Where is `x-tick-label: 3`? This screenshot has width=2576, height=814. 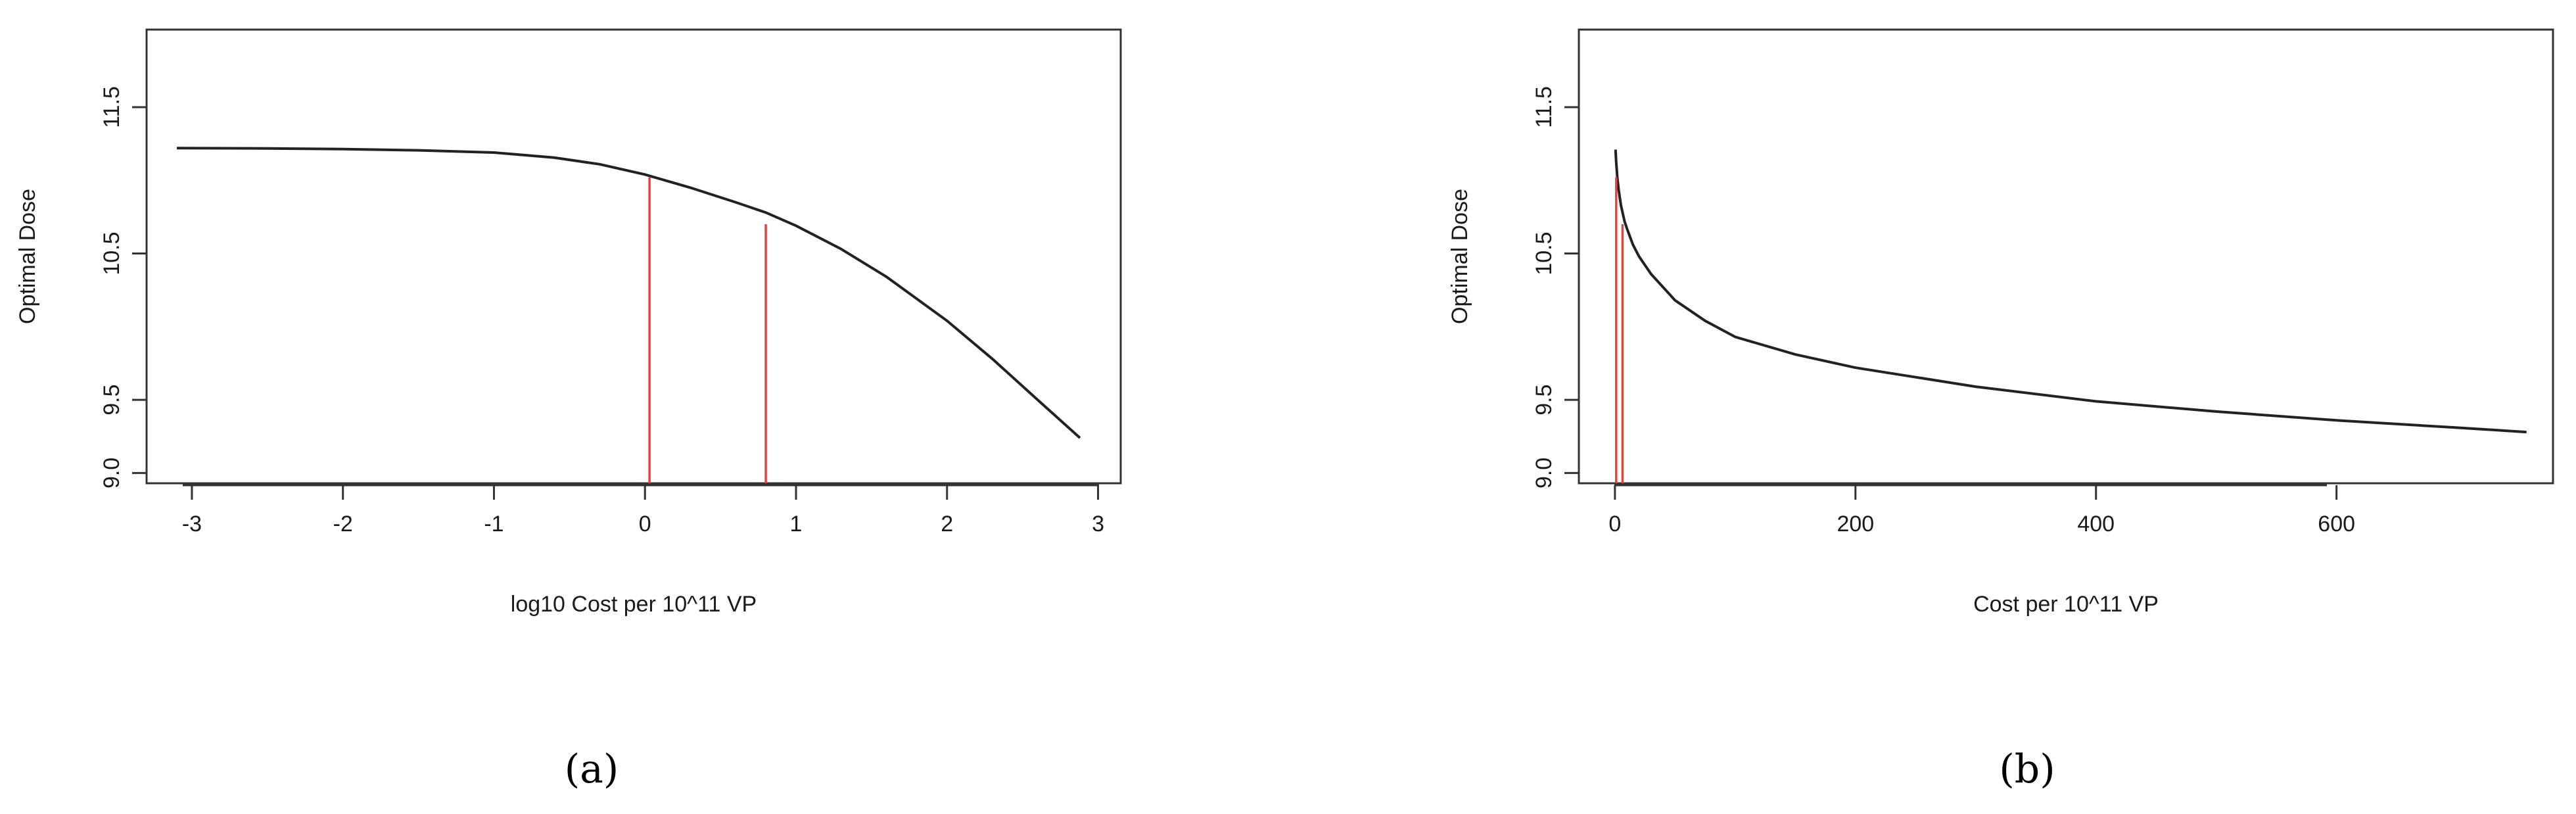 x-tick-label: 3 is located at coordinates (1098, 524).